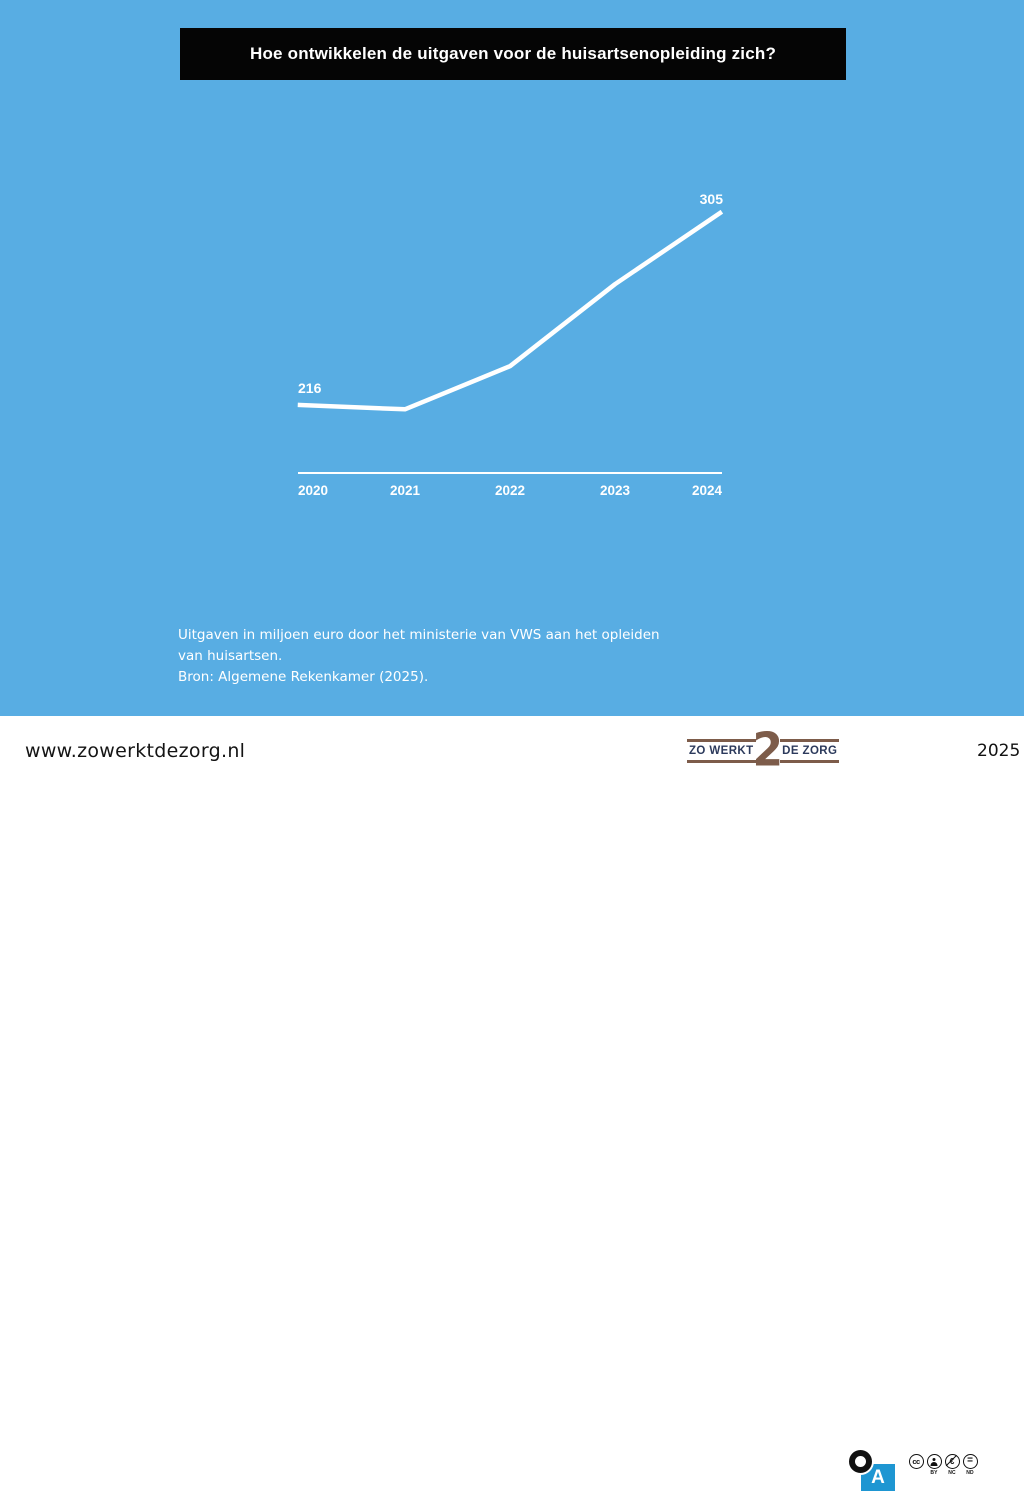 The height and width of the screenshot is (1493, 1024). Describe the element at coordinates (952, 1461) in the screenshot. I see `cc-nc-euro-icon: €` at that location.